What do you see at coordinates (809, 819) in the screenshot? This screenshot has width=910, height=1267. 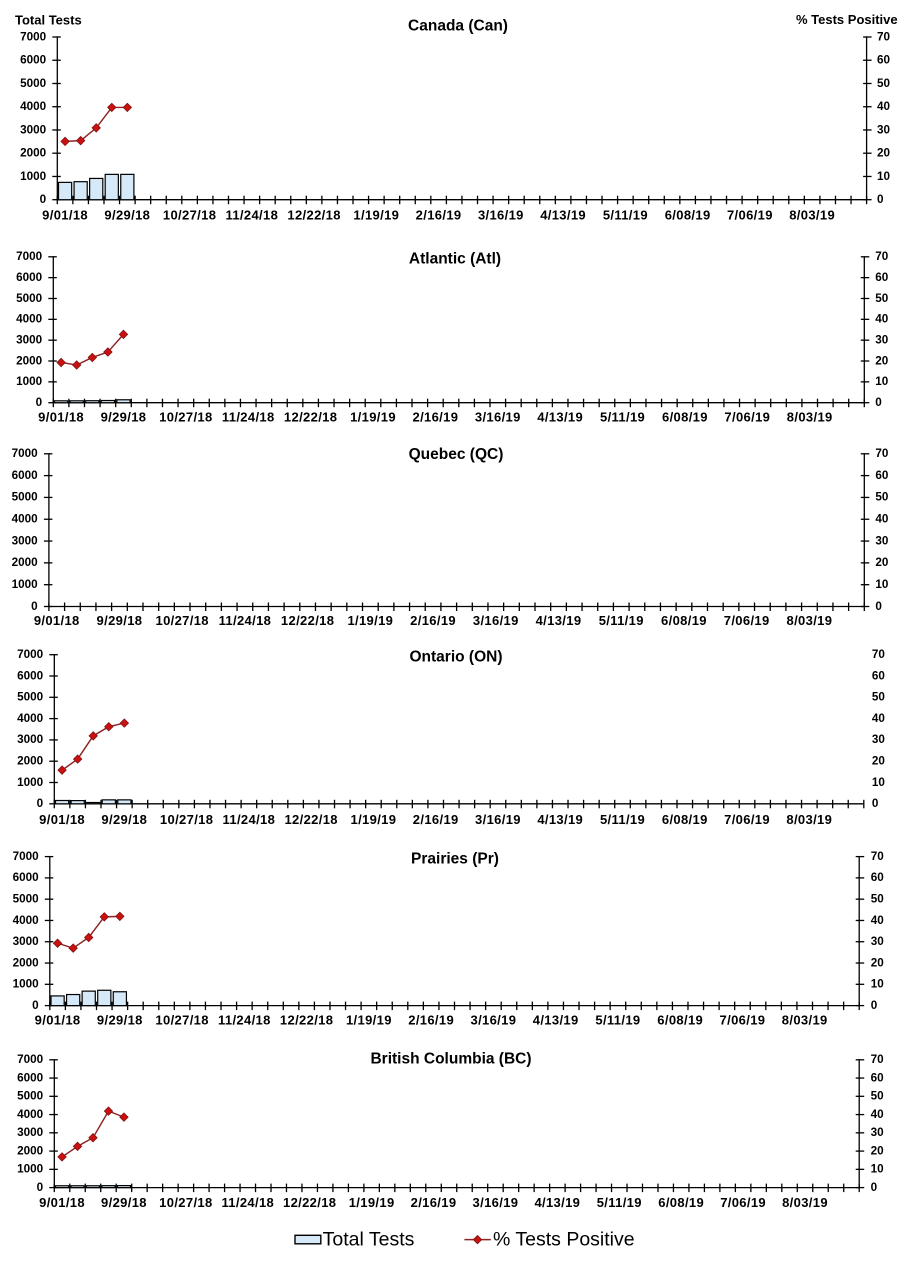 I see `svg-text: 8/03/19` at bounding box center [809, 819].